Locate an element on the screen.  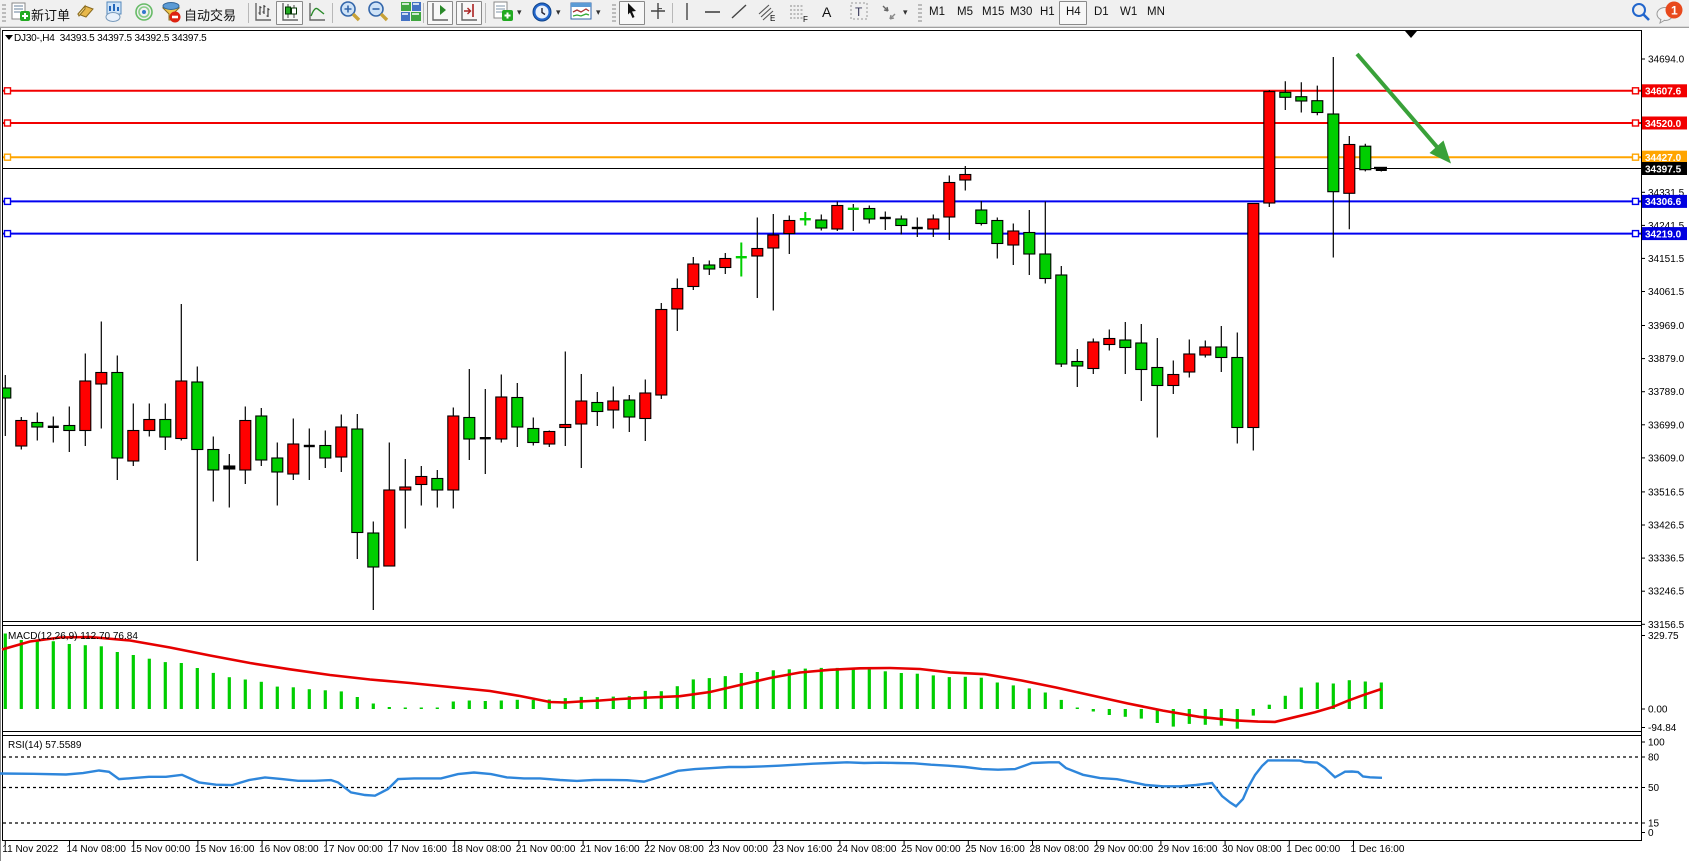
svg-text: 22 Nov 08:00 is located at coordinates (674, 849).